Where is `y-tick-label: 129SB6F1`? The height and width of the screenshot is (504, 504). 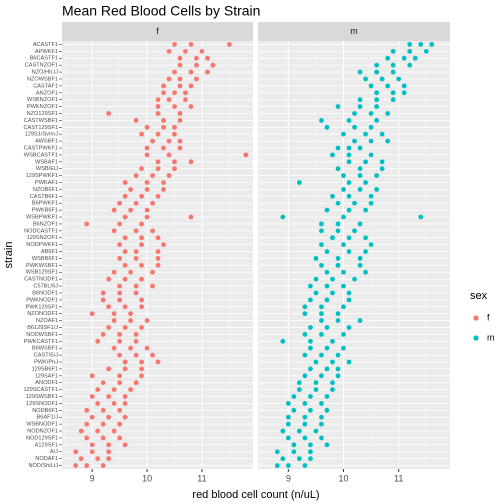
y-tick-label: 129SB6F1 is located at coordinates (45, 369).